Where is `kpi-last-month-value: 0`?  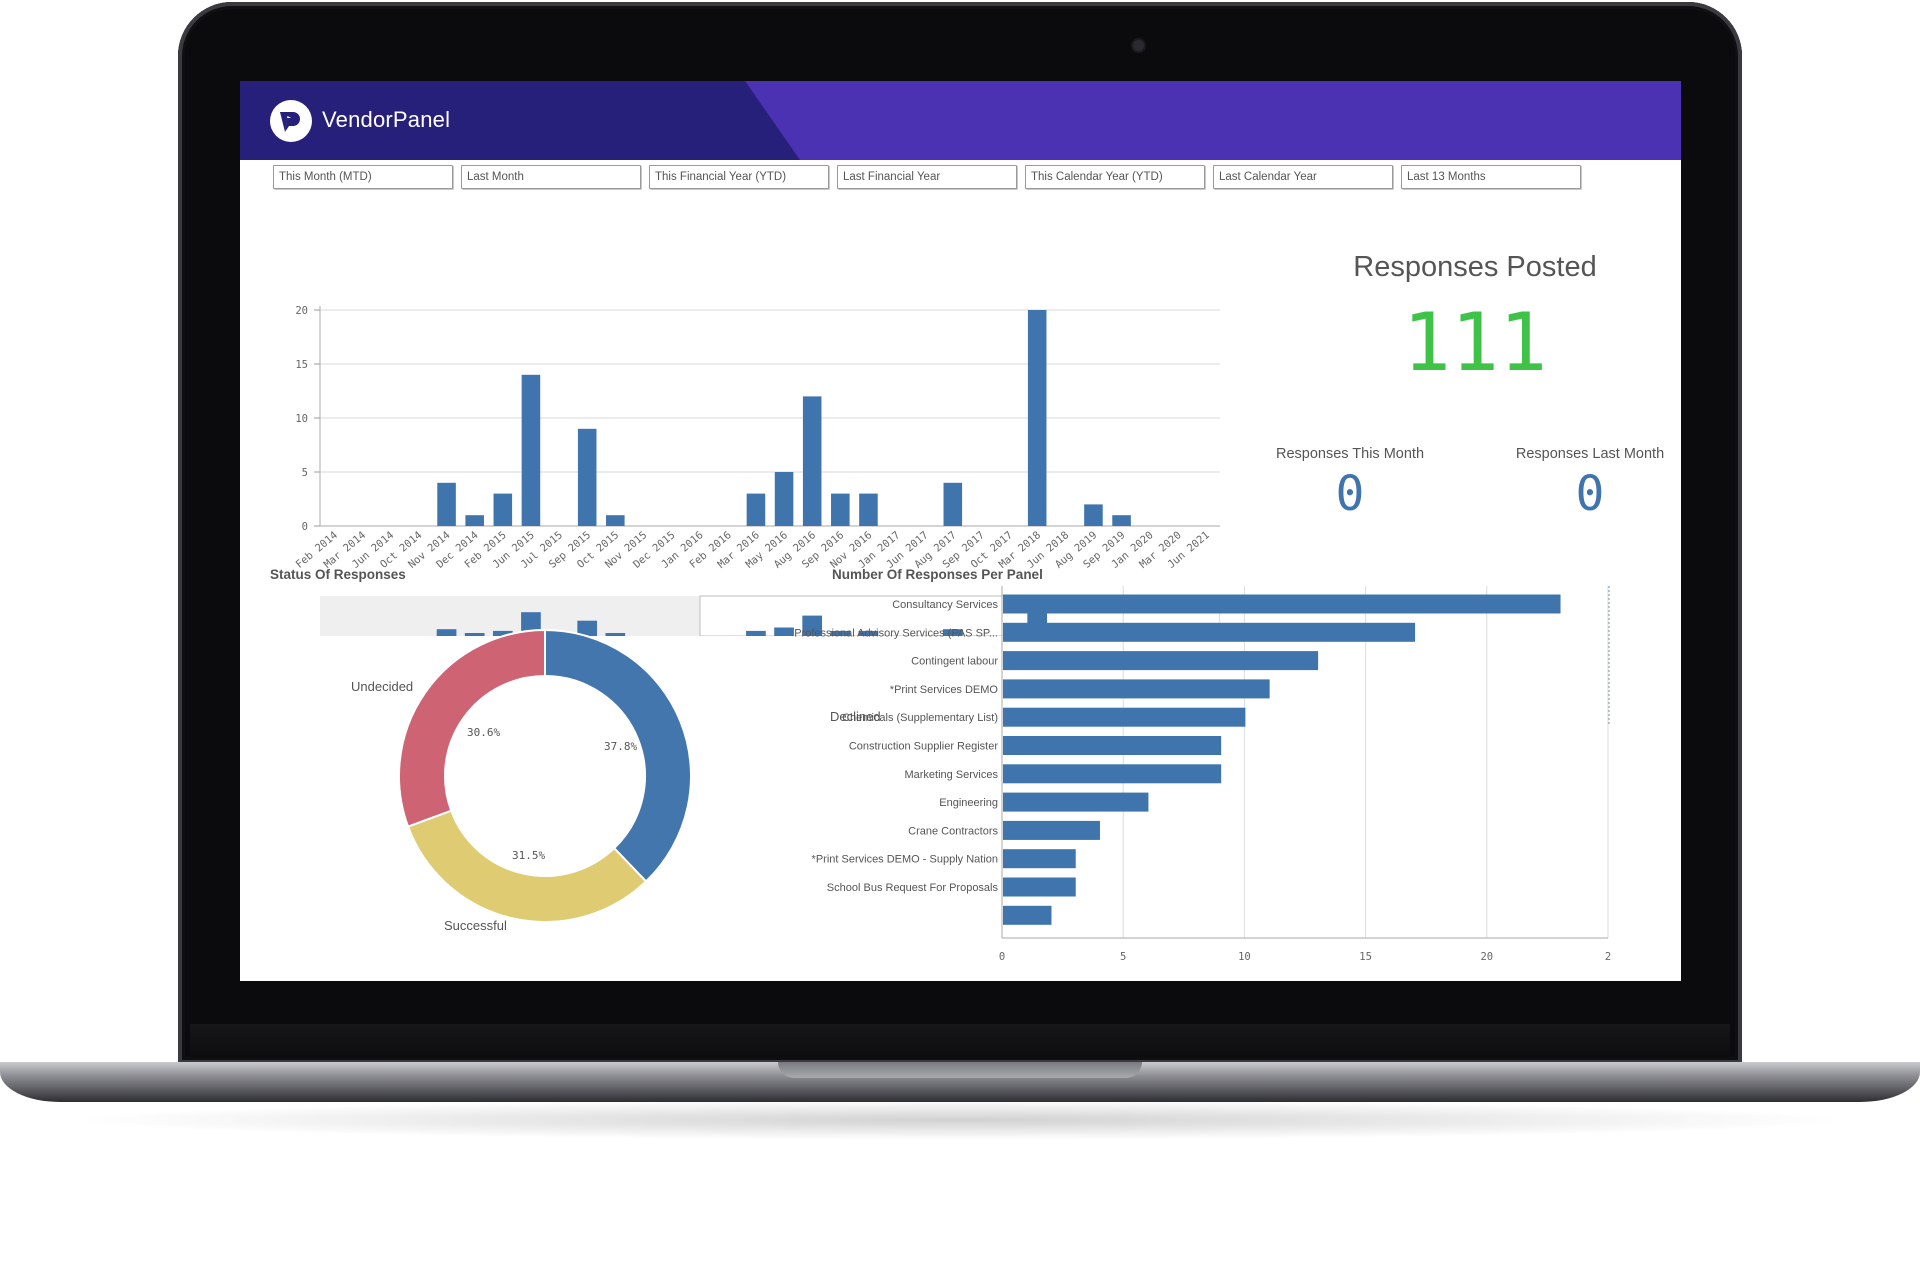 kpi-last-month-value: 0 is located at coordinates (1590, 494).